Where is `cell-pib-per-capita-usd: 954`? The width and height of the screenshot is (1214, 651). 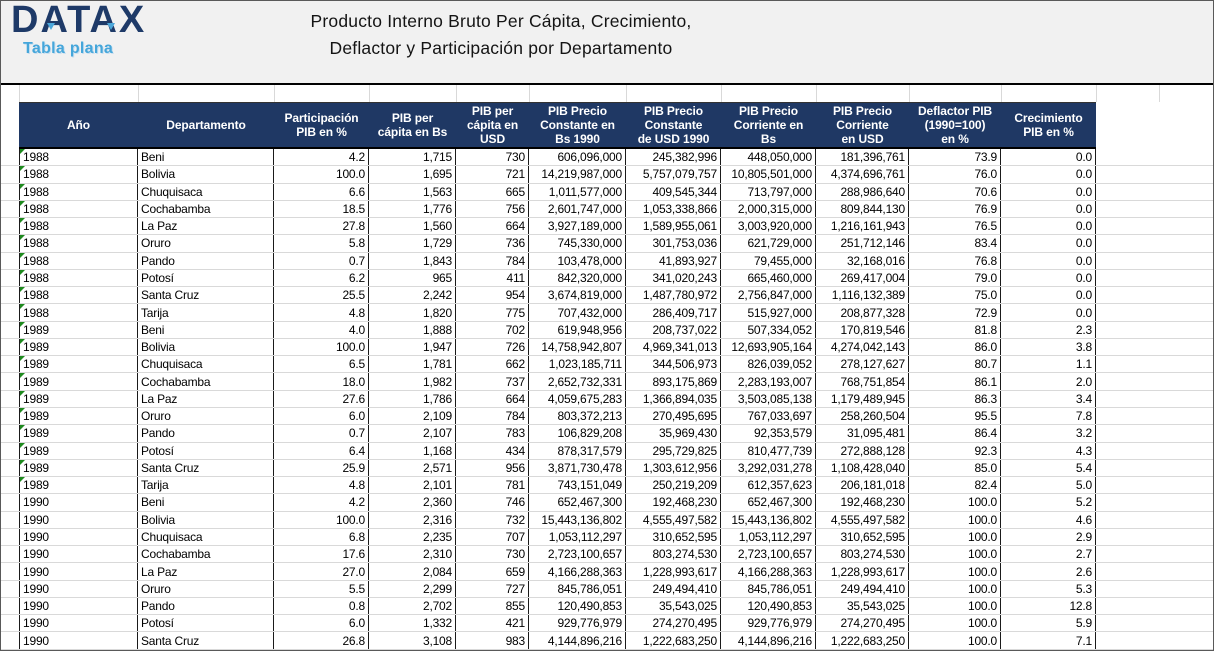
cell-pib-per-capita-usd: 954 is located at coordinates (492, 295).